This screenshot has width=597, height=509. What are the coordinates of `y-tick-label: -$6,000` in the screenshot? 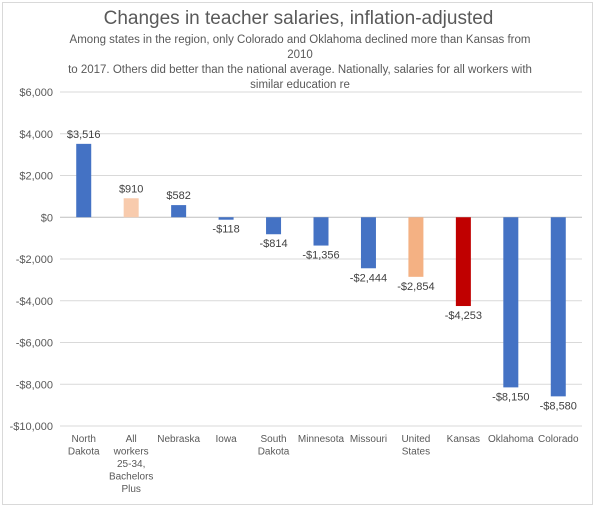 It's located at (34, 344).